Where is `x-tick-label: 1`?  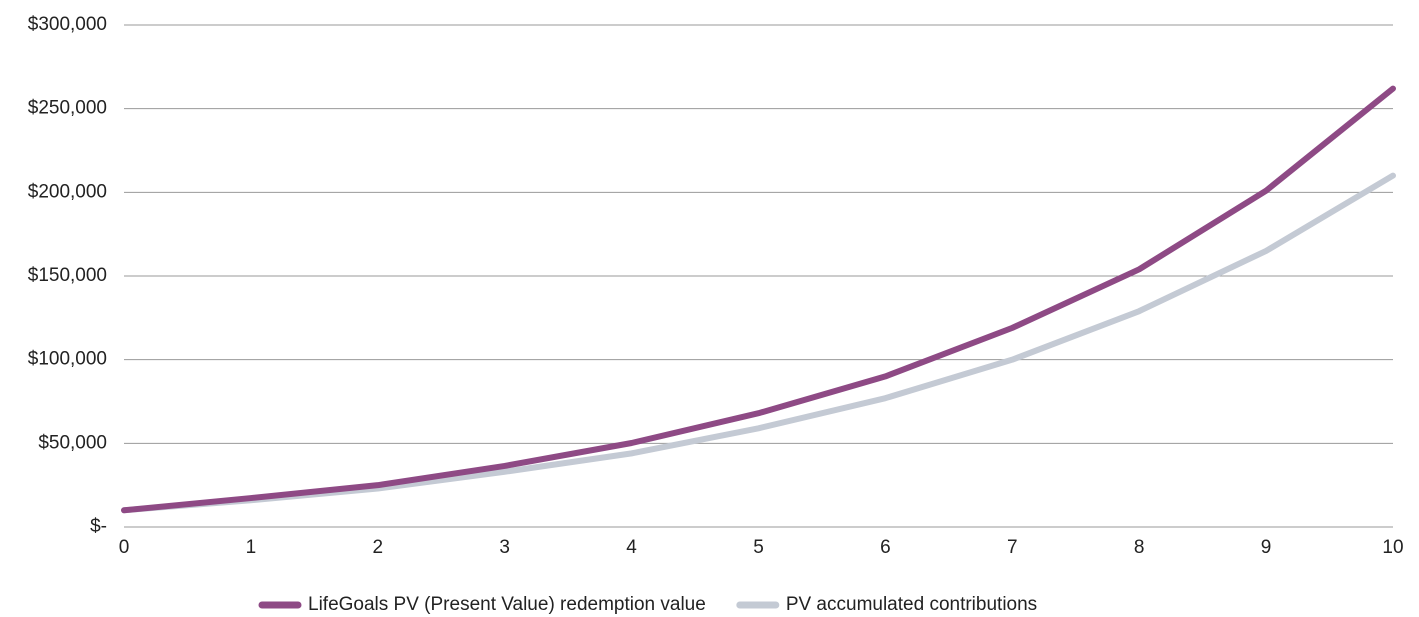
x-tick-label: 1 is located at coordinates (251, 547).